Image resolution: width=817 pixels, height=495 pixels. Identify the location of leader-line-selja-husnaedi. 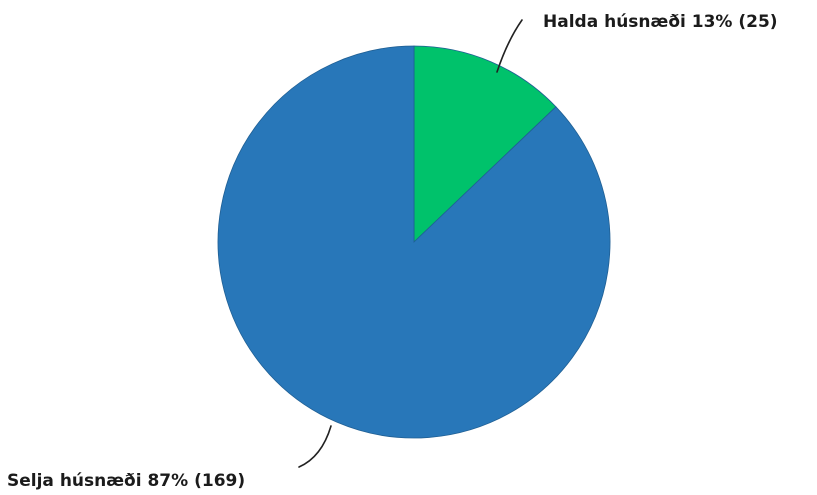
(315, 446).